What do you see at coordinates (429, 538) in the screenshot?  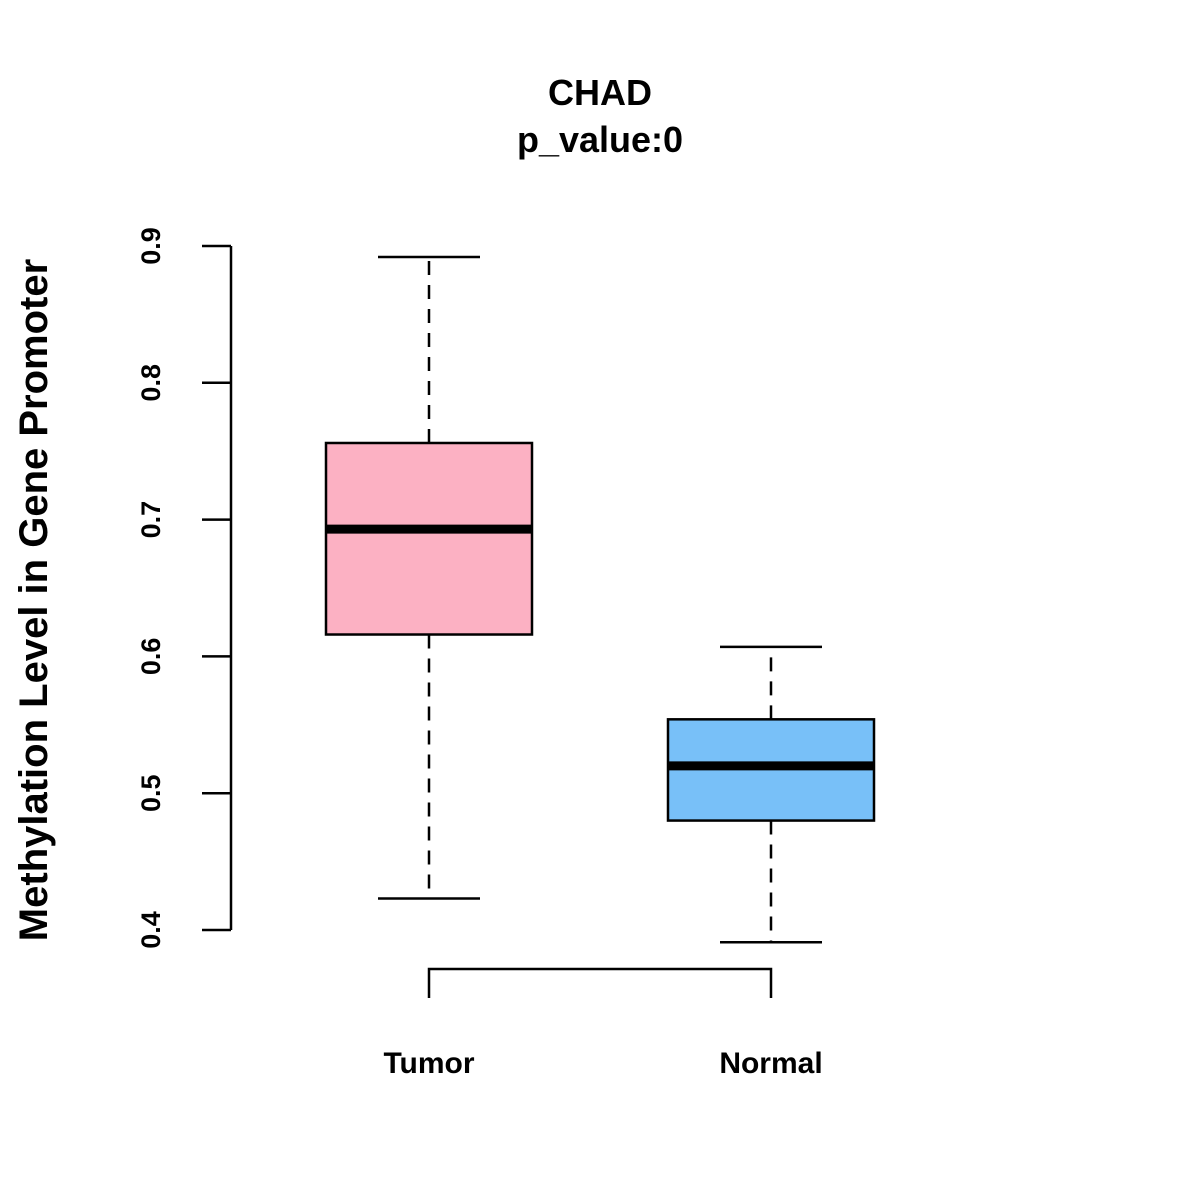 I see `iqr-box` at bounding box center [429, 538].